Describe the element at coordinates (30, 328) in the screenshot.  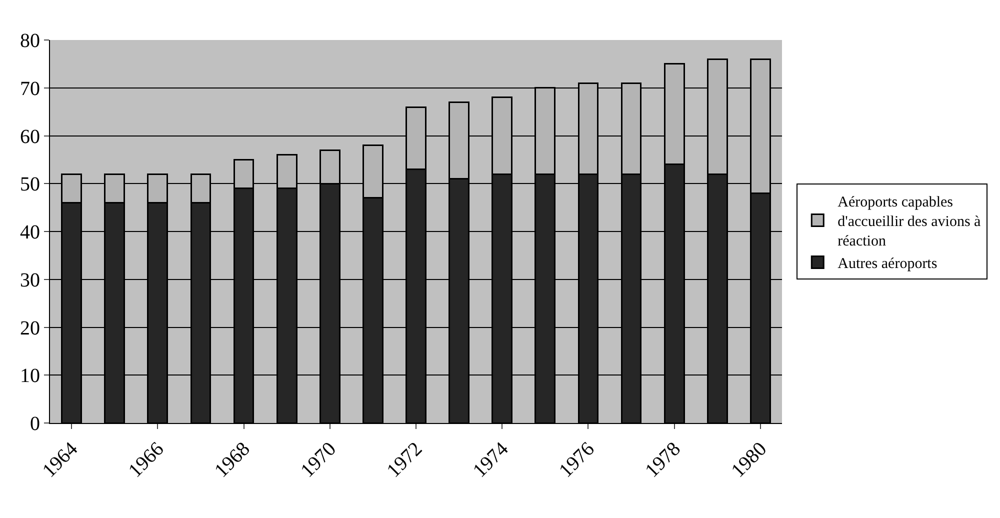
I see `y-tick-label: 20` at that location.